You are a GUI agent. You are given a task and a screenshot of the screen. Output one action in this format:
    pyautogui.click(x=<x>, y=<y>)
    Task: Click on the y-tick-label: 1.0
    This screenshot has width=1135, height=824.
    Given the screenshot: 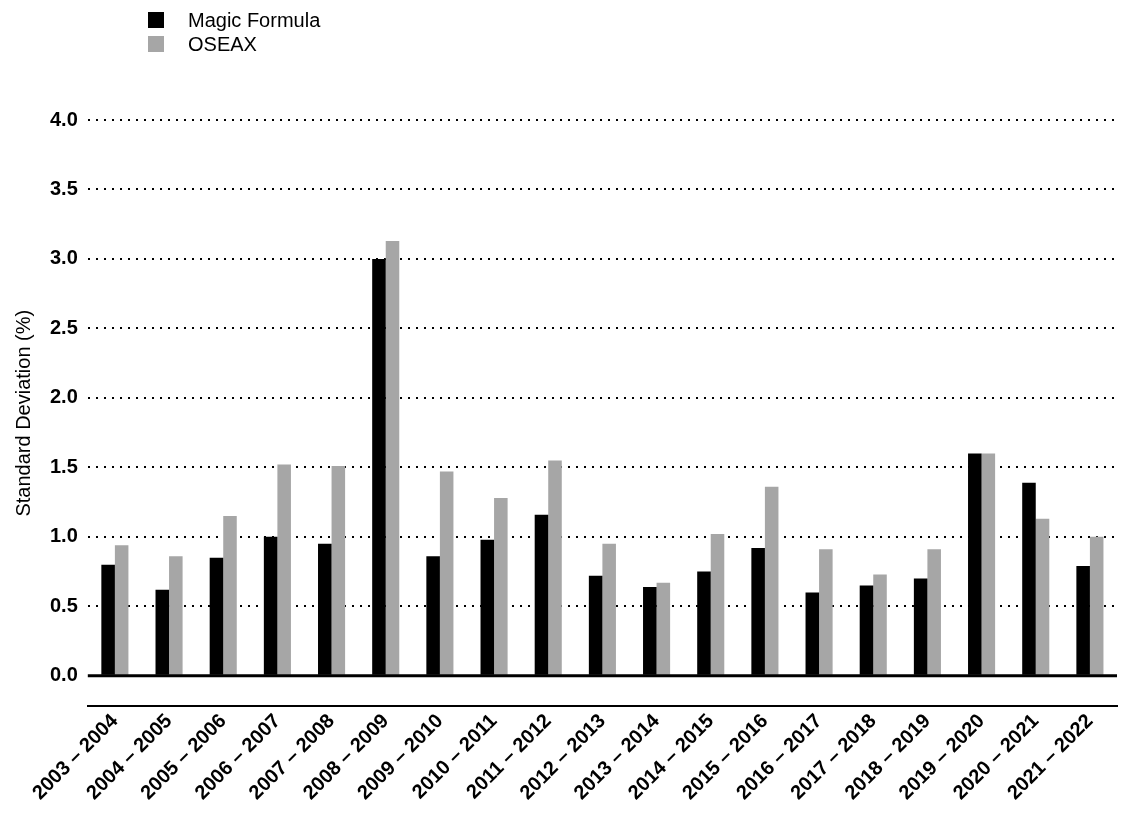 What is the action you would take?
    pyautogui.click(x=63, y=535)
    